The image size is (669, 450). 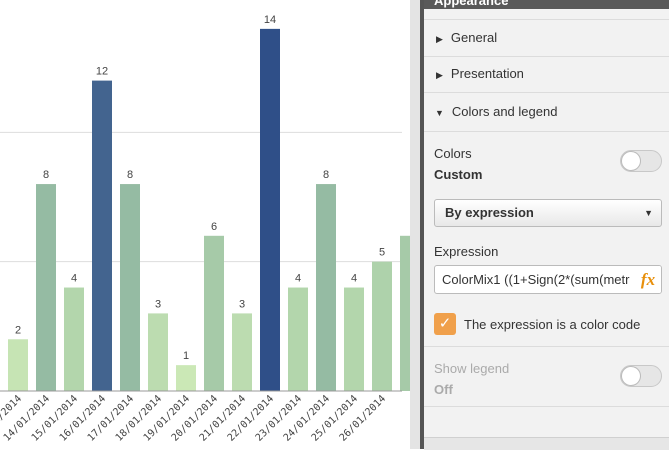 What do you see at coordinates (453, 153) in the screenshot?
I see `colors-label: Colors` at bounding box center [453, 153].